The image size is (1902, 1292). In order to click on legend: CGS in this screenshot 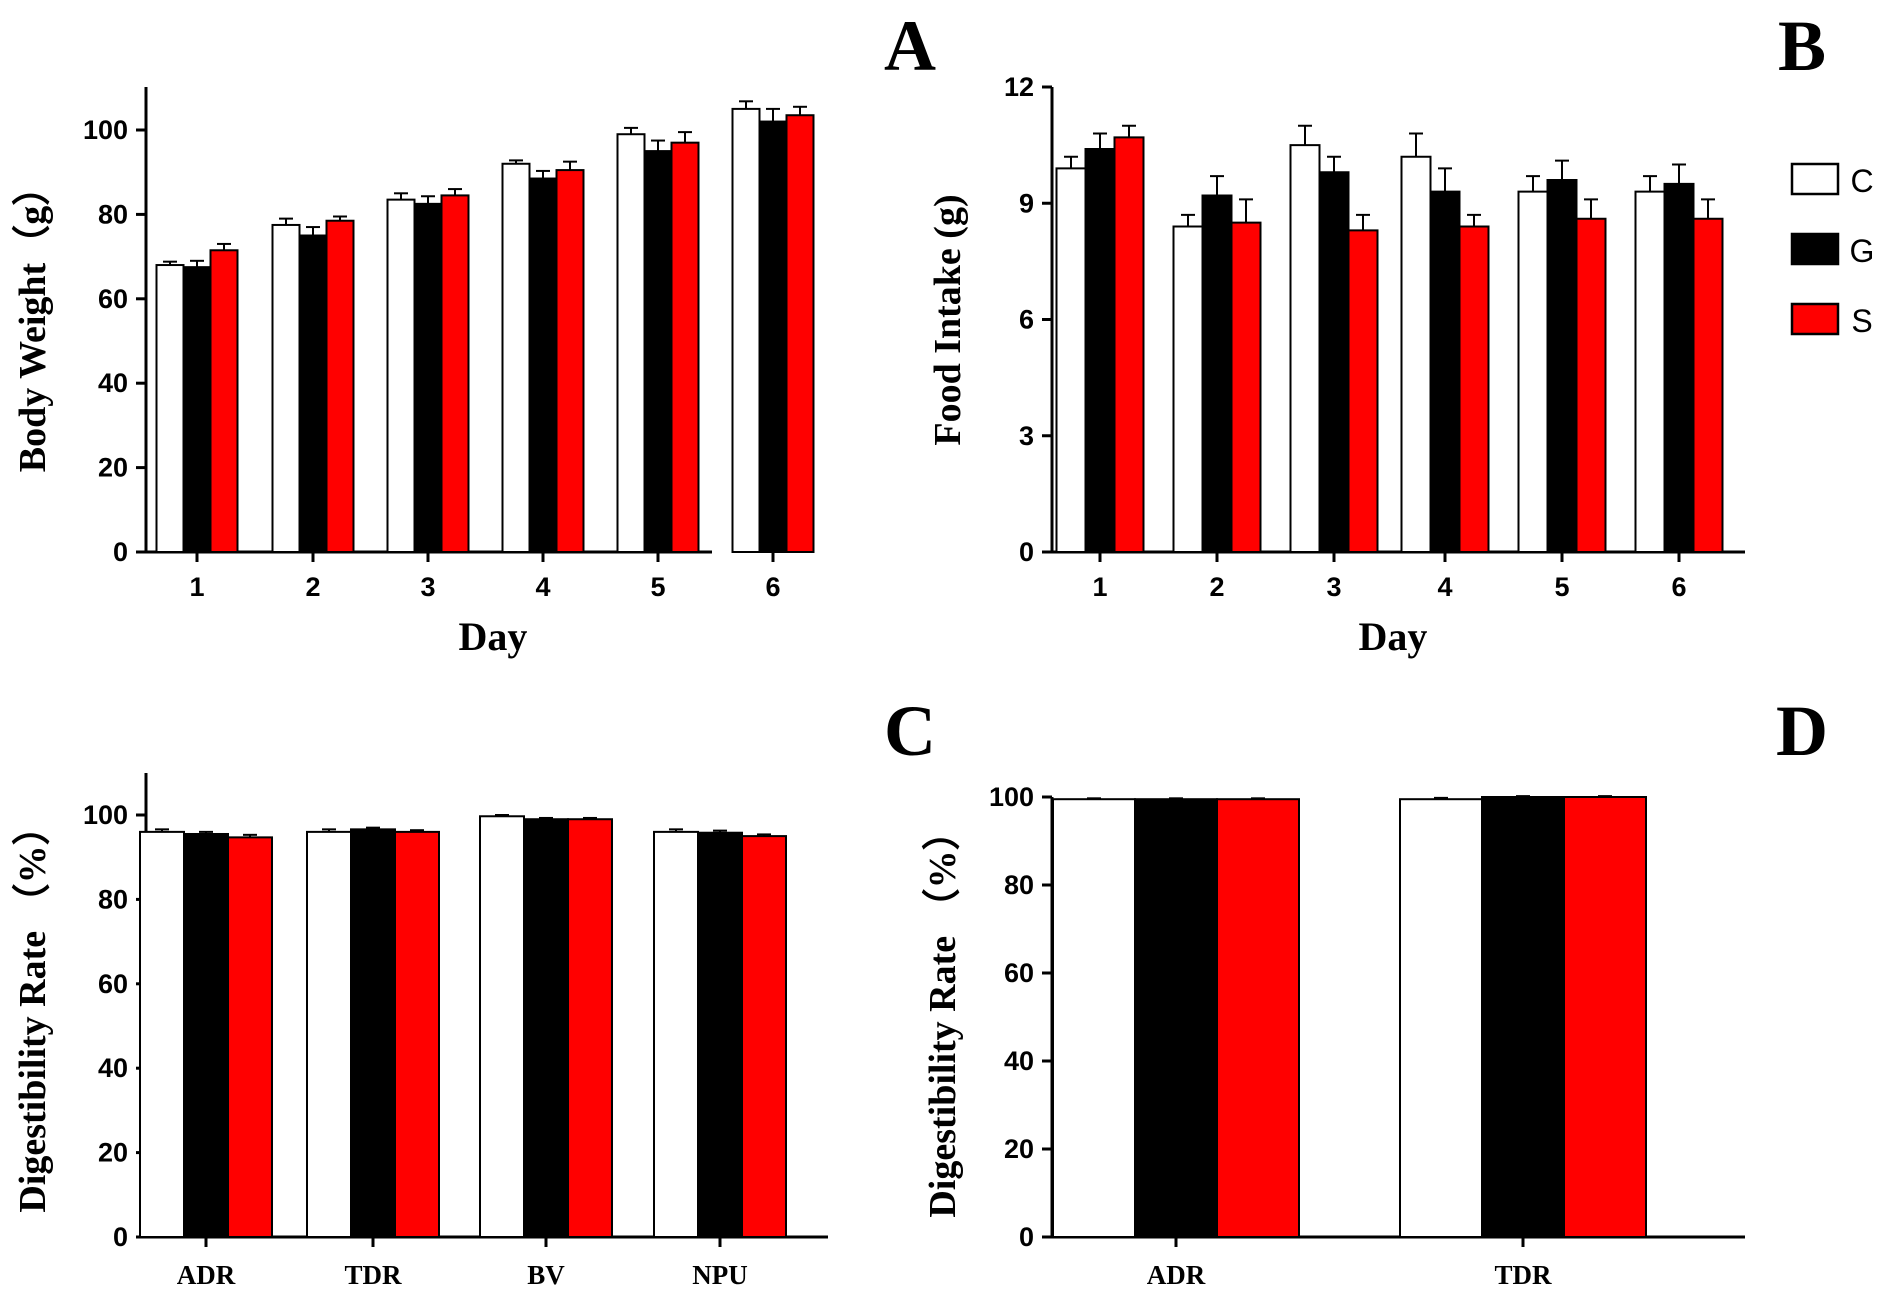, I will do `click(1832, 250)`.